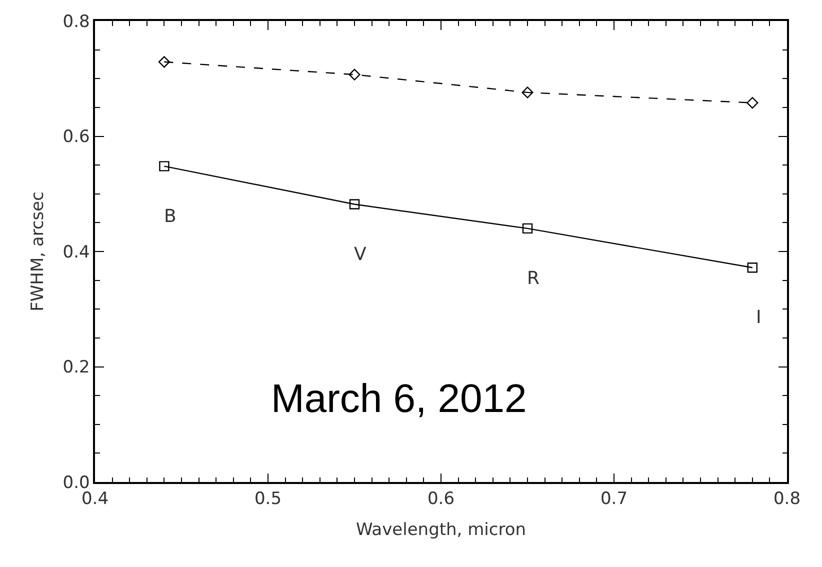 Image resolution: width=822 pixels, height=567 pixels. I want to click on x-tick-label: 0.6, so click(441, 499).